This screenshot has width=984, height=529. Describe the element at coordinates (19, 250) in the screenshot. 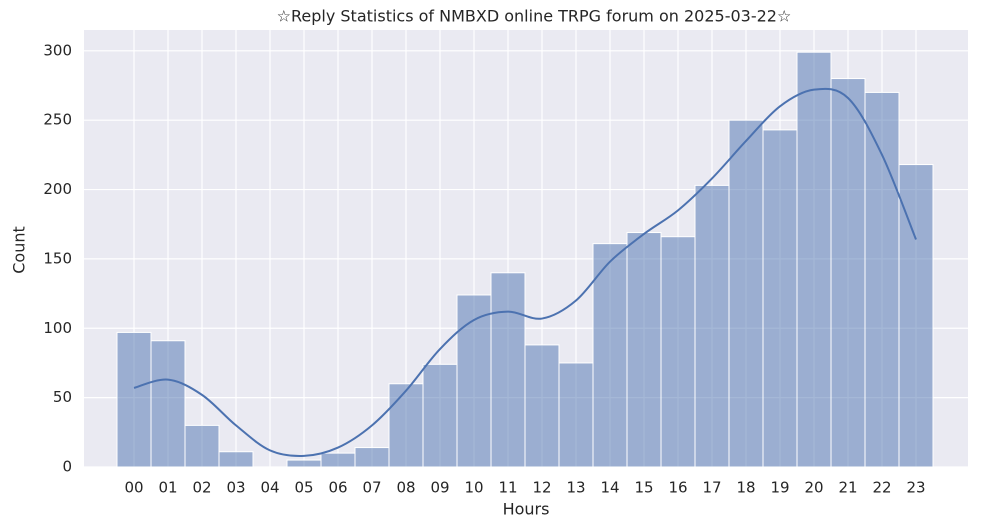

I see `y-axis-label: Count` at that location.